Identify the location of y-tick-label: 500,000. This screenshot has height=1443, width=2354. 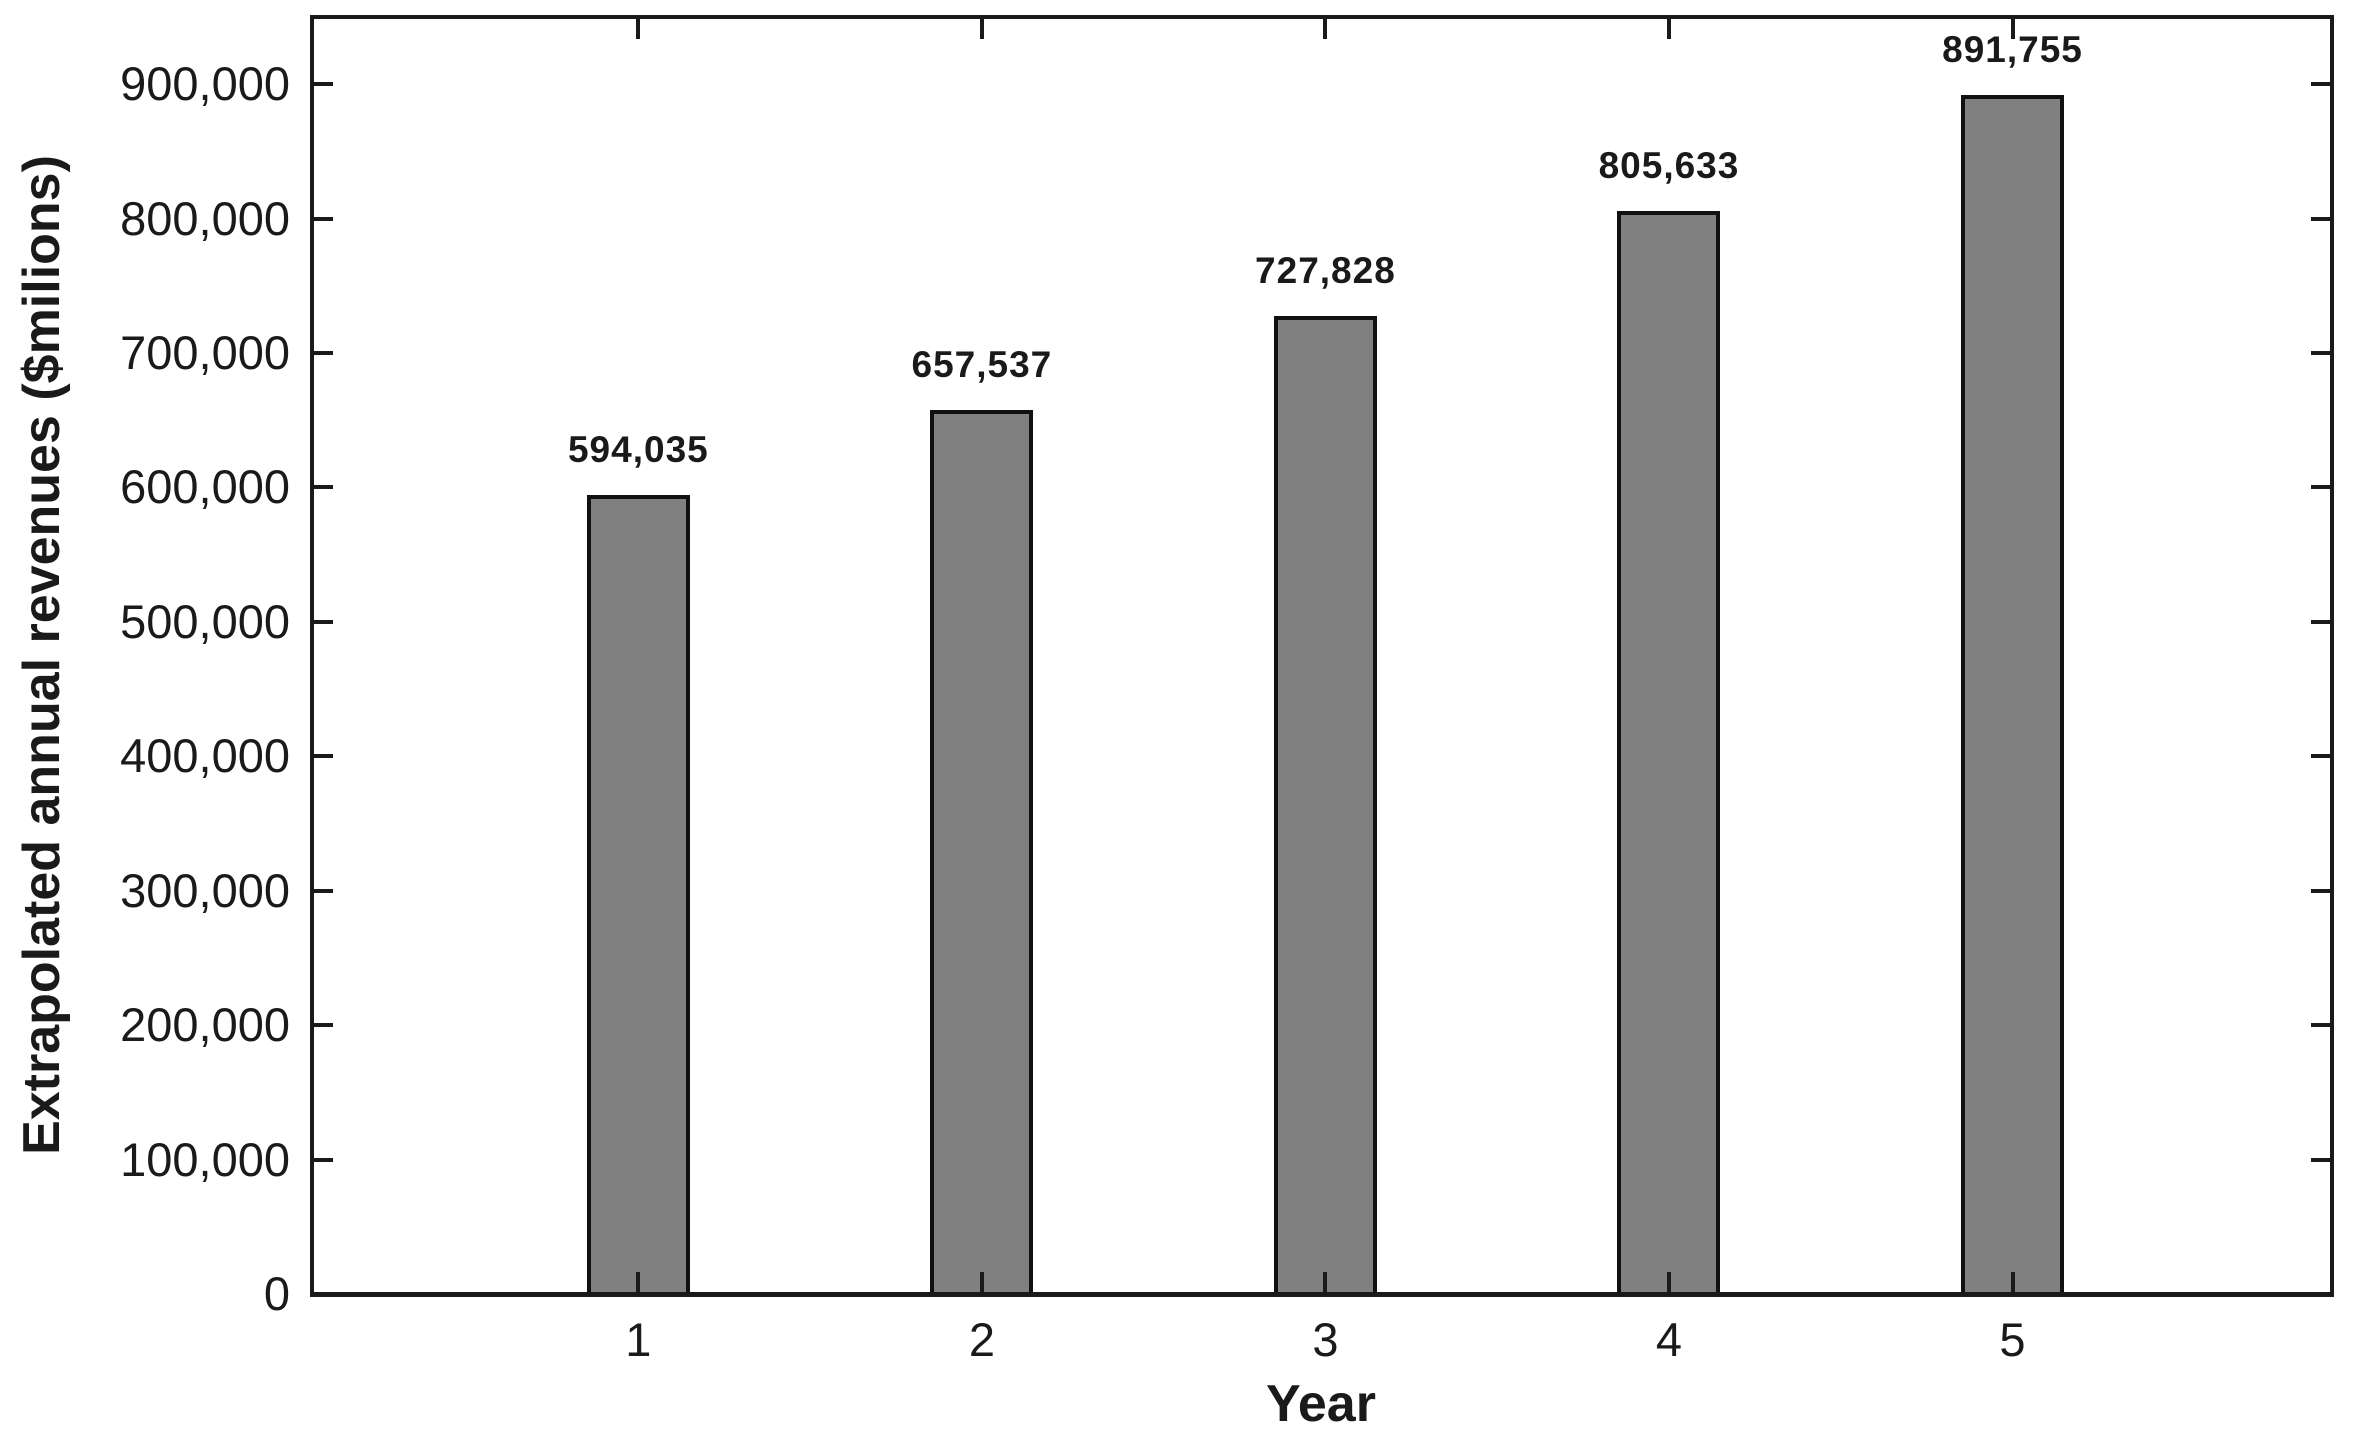
(205, 621).